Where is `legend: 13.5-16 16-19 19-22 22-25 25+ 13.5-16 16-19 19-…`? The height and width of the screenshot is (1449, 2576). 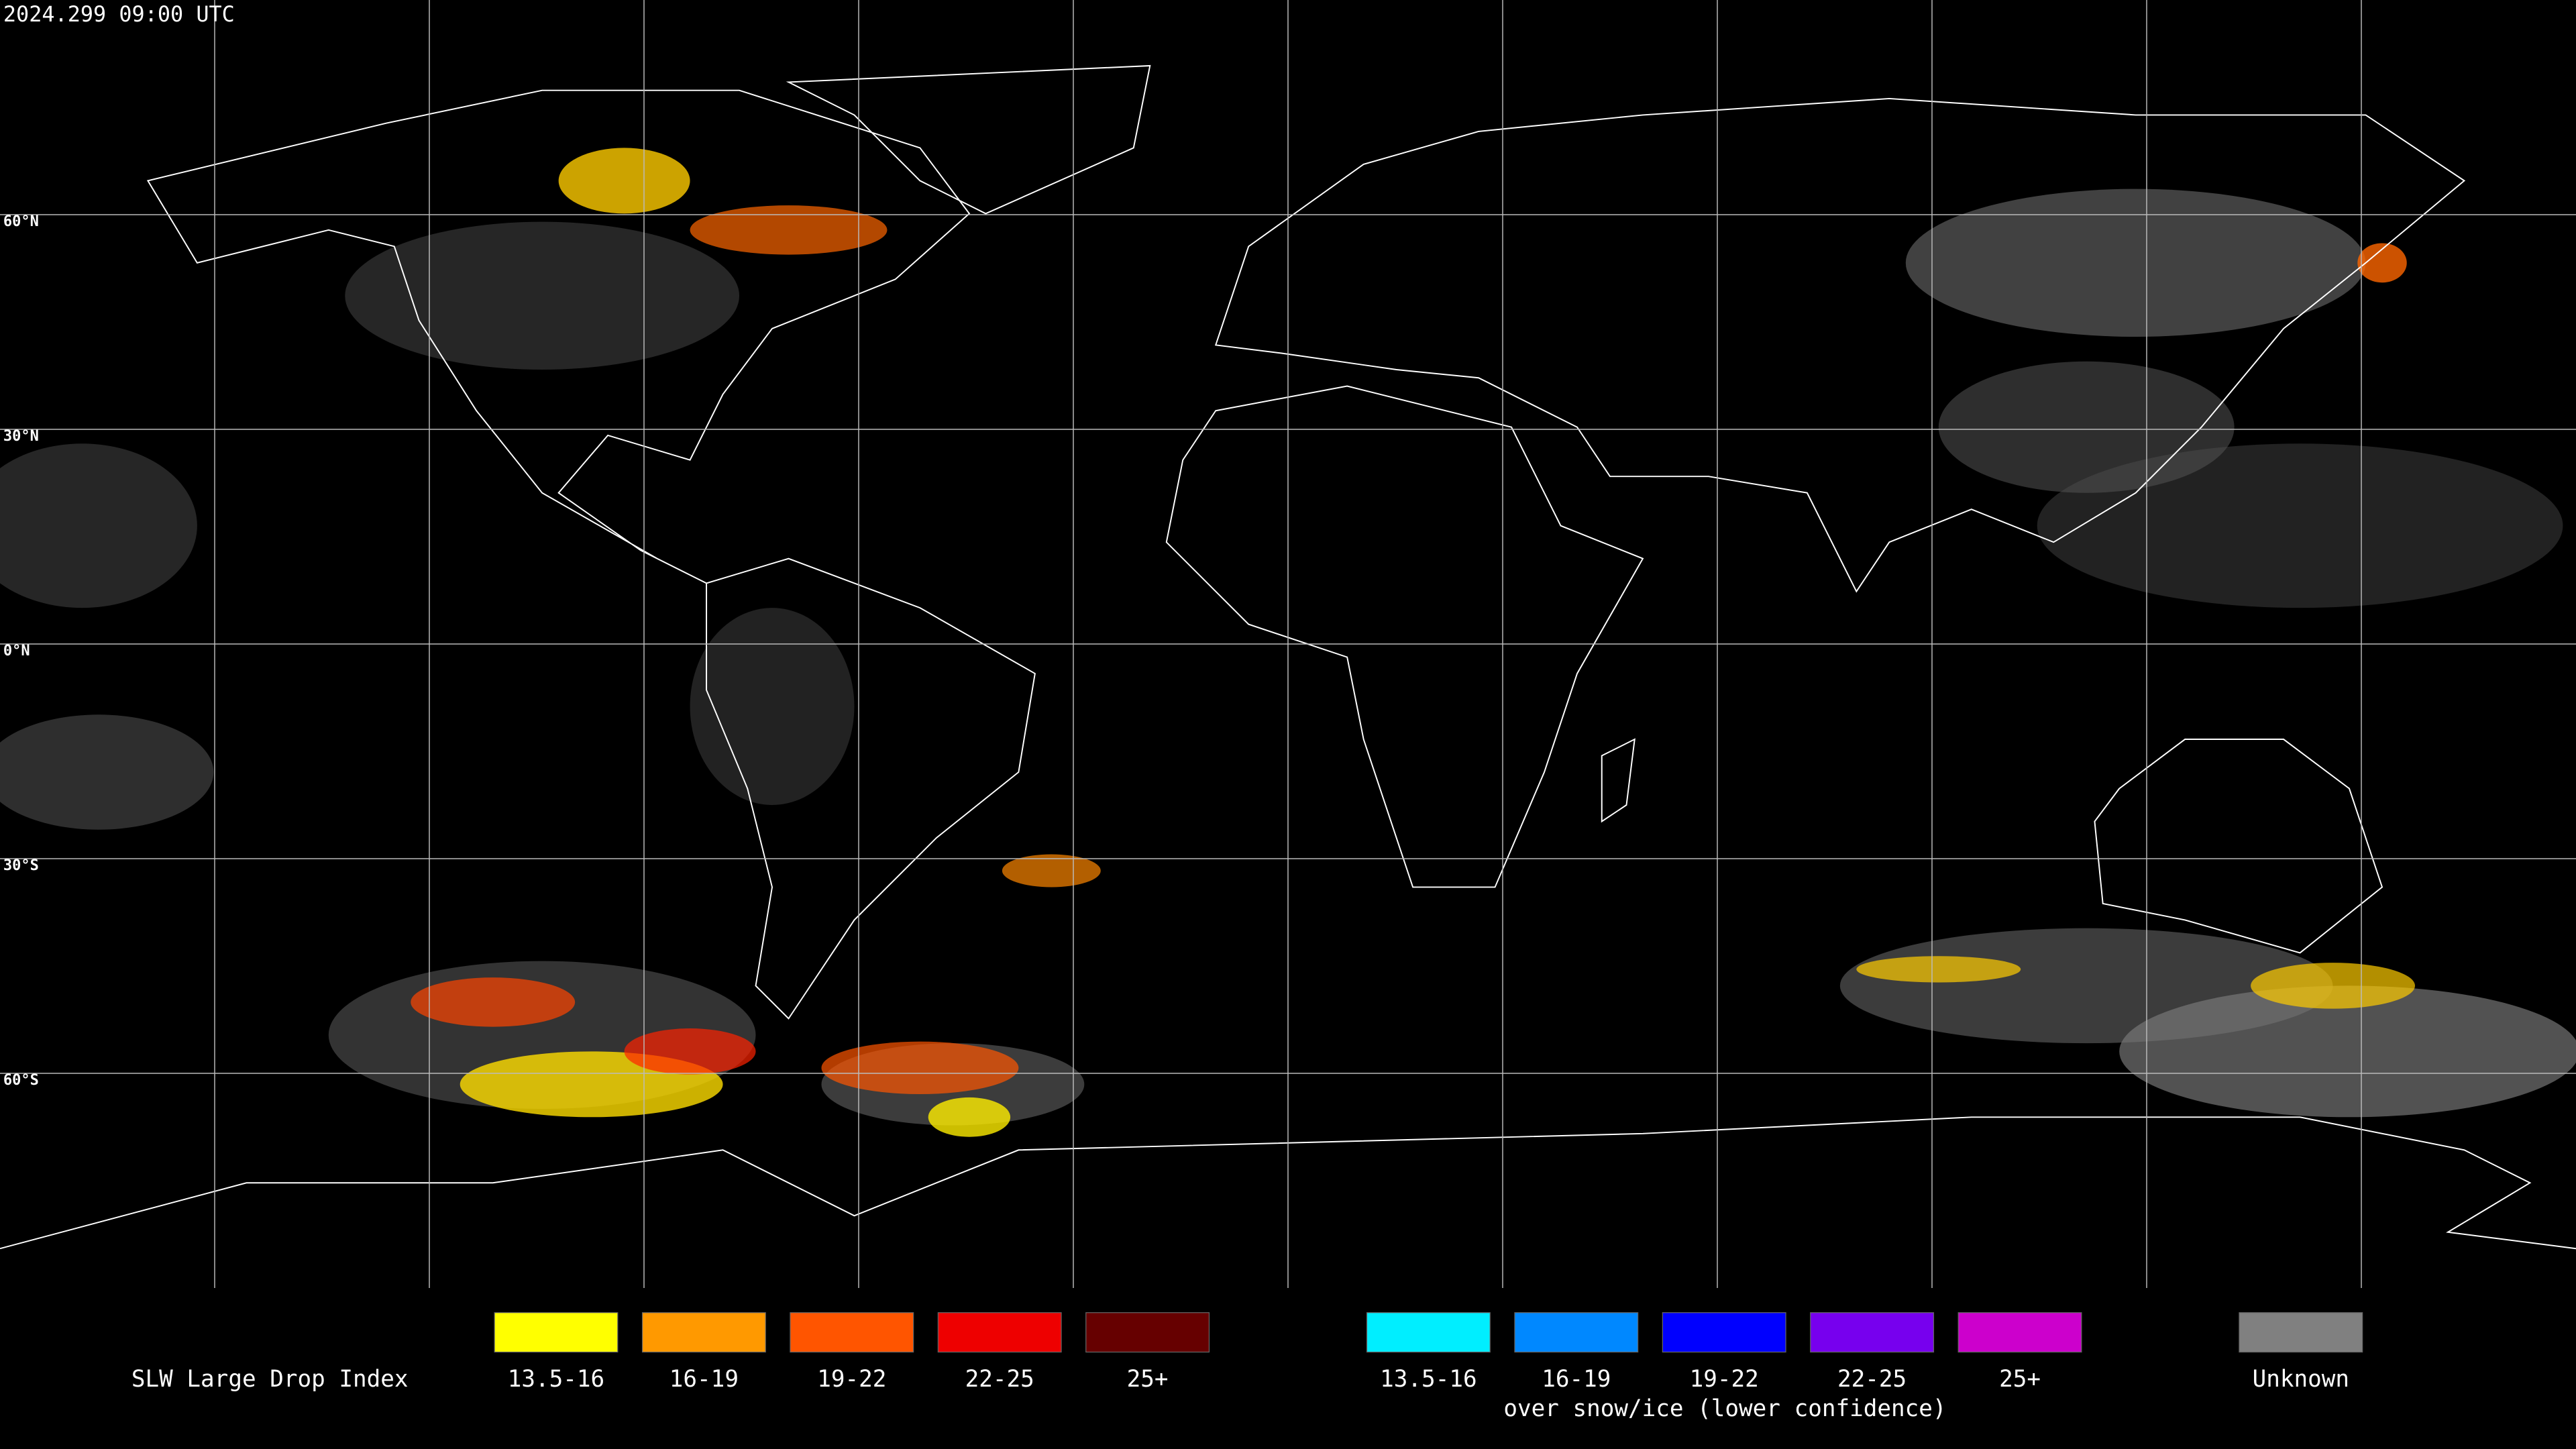
legend: 13.5-16 16-19 19-22 22-25 25+ 13.5-16 16-19 19-… is located at coordinates (1428, 1352).